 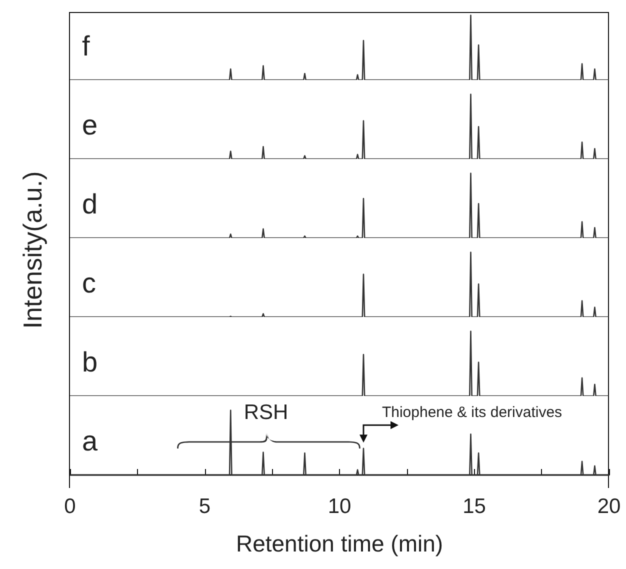 What do you see at coordinates (89, 283) in the screenshot?
I see `series-label: c` at bounding box center [89, 283].